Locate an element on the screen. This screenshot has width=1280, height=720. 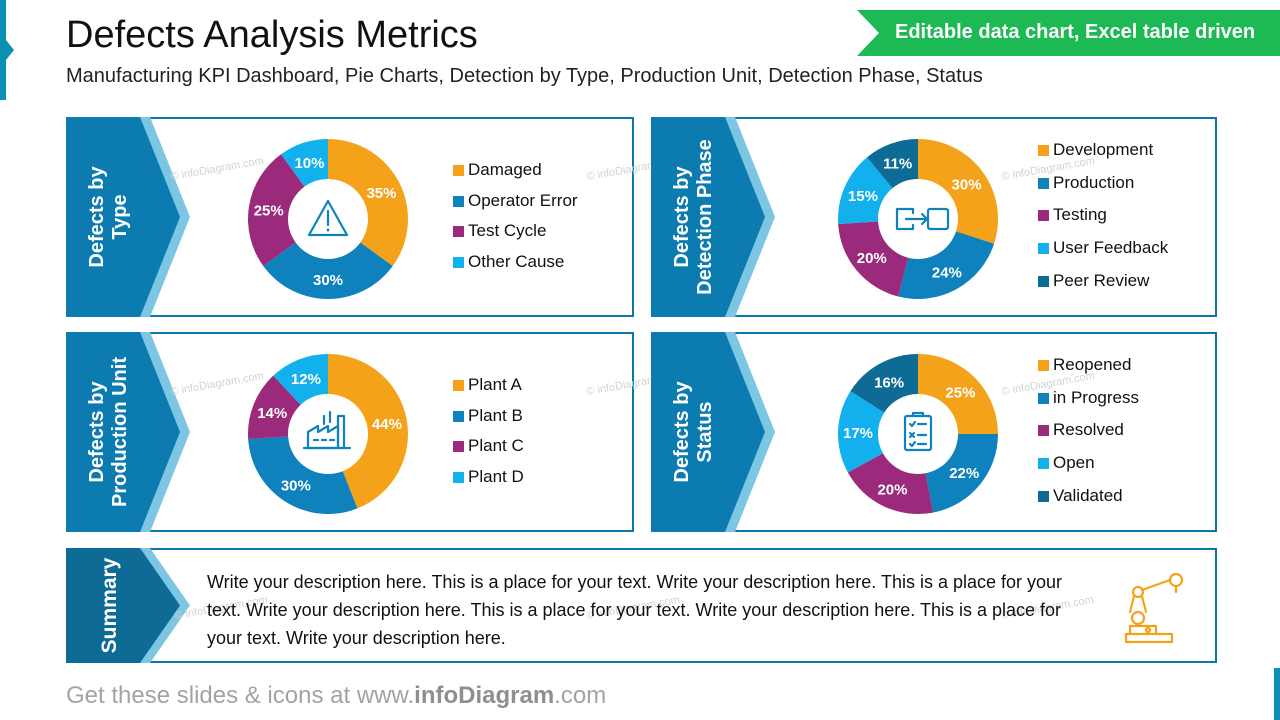
tab-label: Defects by Type is located at coordinates (109, 217).